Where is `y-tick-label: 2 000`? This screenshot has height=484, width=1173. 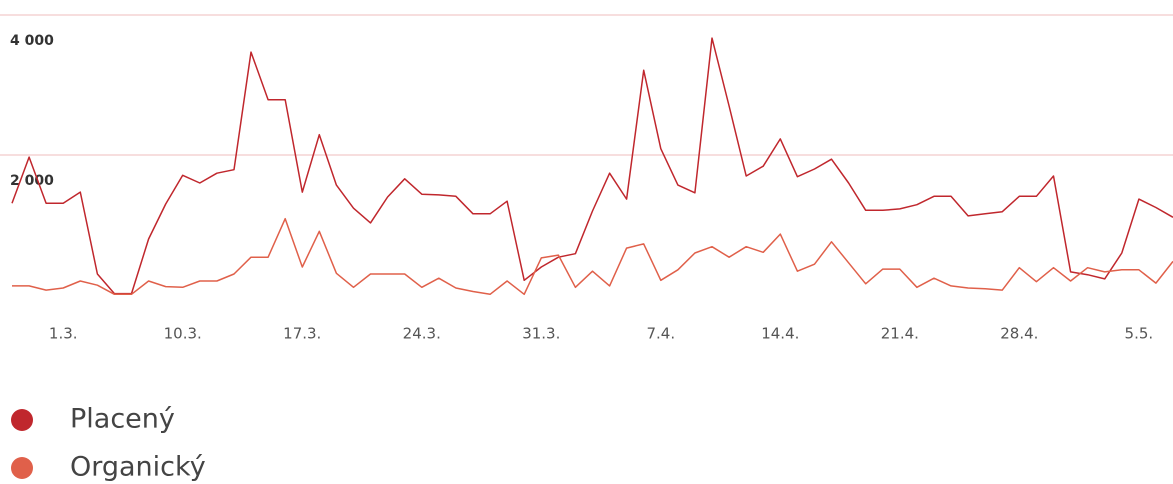 y-tick-label: 2 000 is located at coordinates (32, 181).